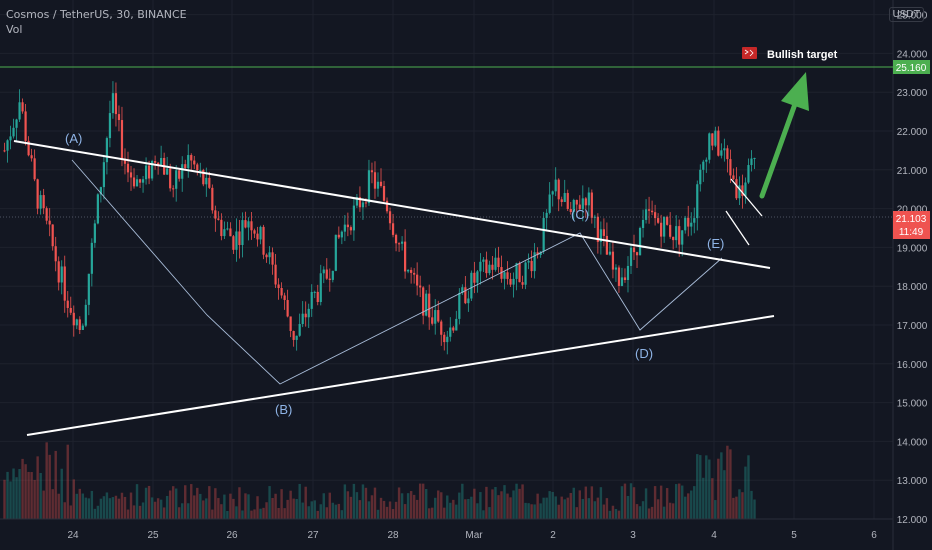  I want to click on currency-unit-badge: USDT, so click(906, 14).